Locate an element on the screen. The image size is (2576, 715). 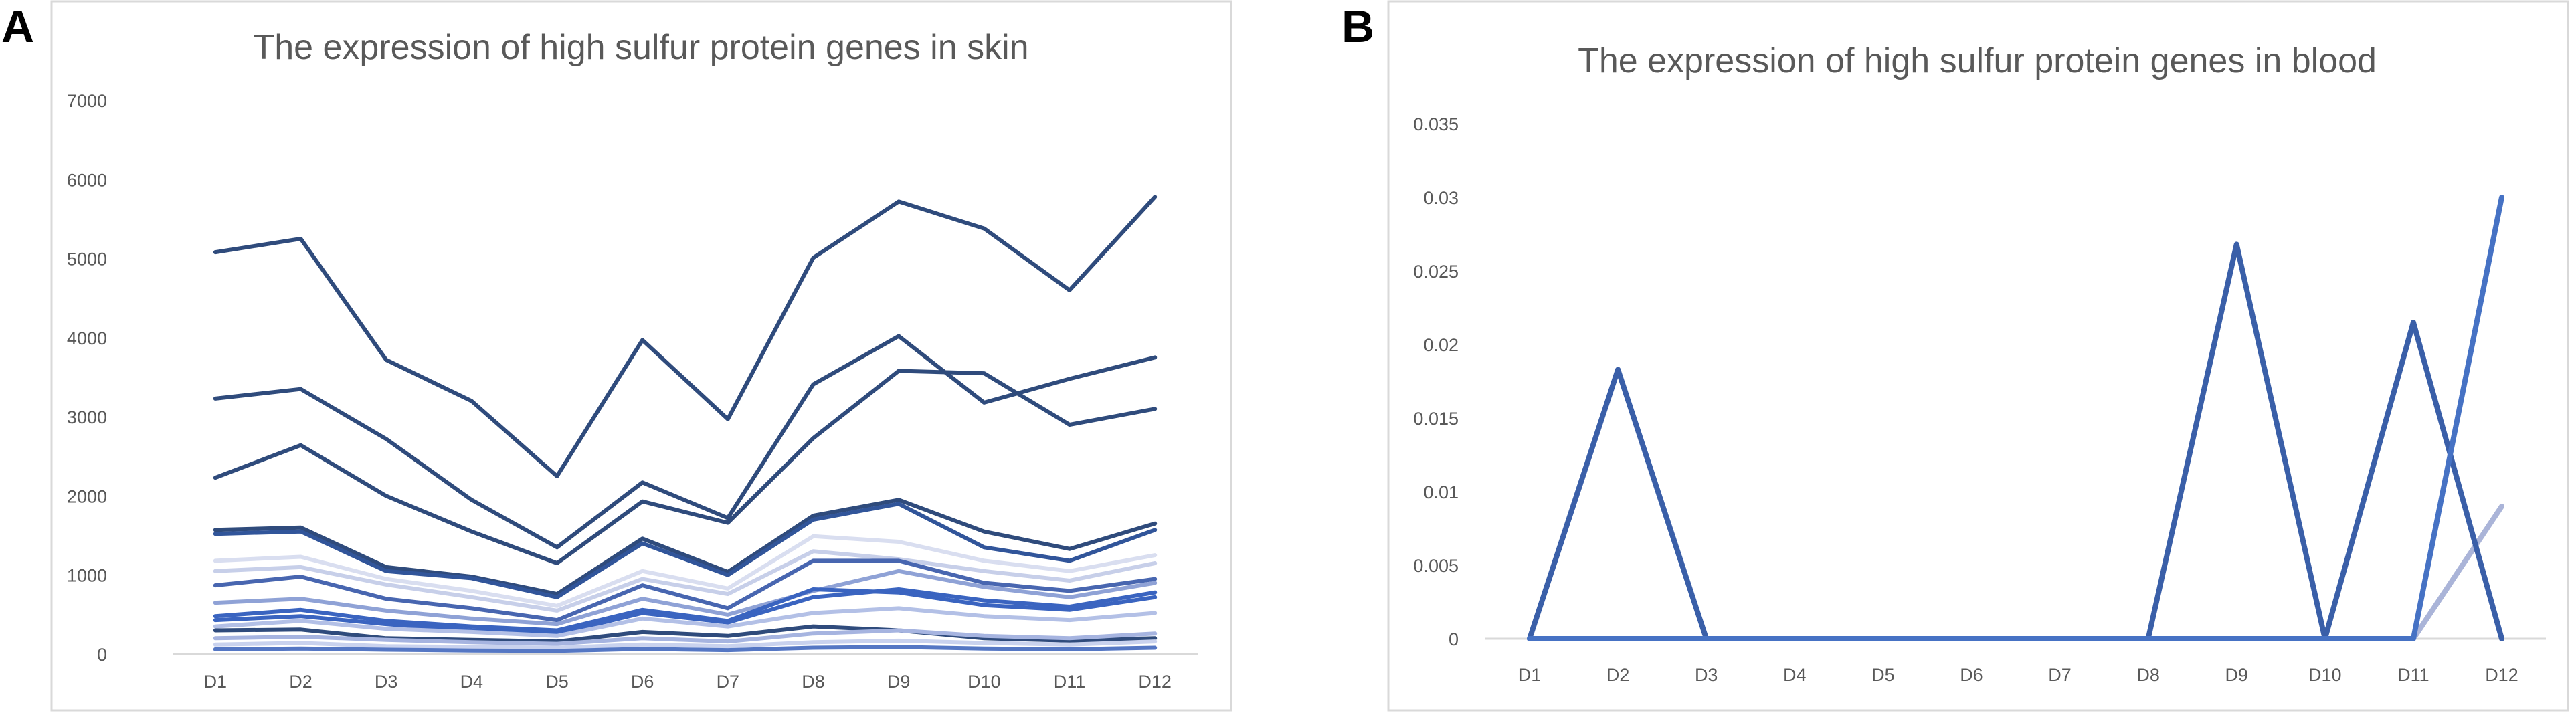
blood-x-tick-label: D11 is located at coordinates (2413, 675).